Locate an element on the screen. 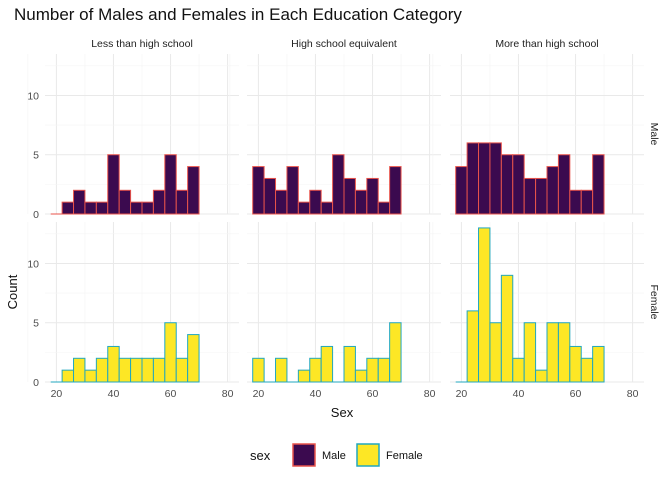  facet-panel: 0 5 10 is located at coordinates (133, 137).